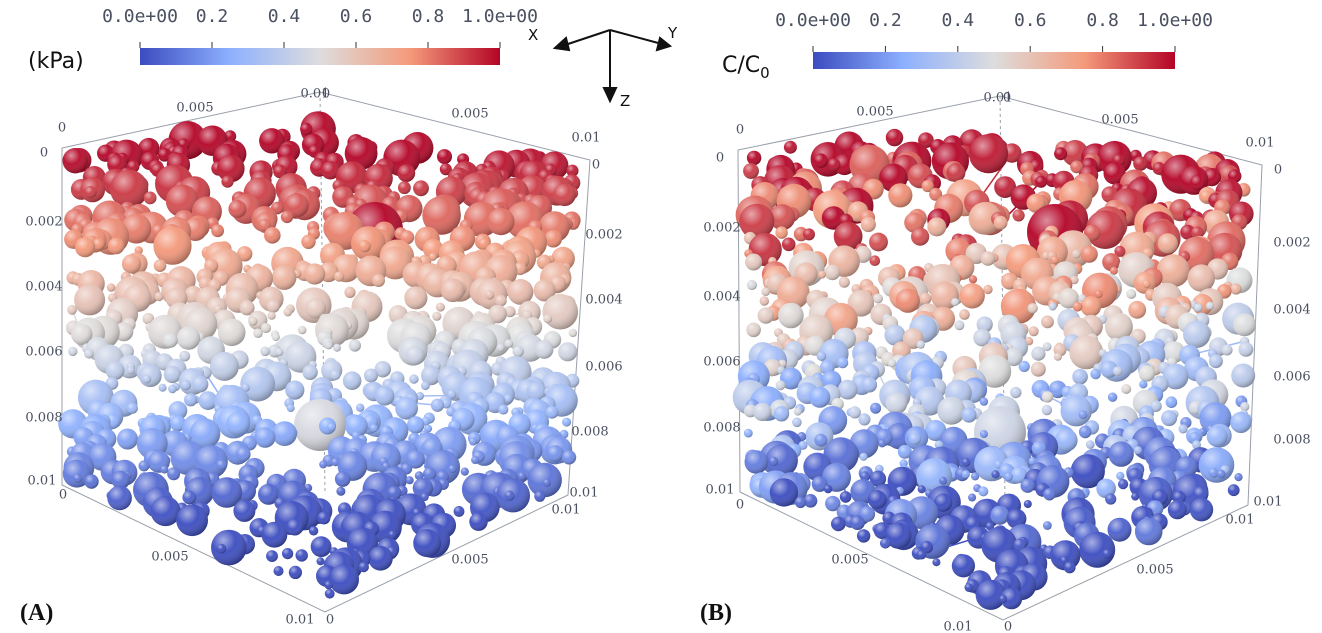 This screenshot has height=633, width=1322. What do you see at coordinates (603, 300) in the screenshot?
I see `axis-tick-label: 0.004` at bounding box center [603, 300].